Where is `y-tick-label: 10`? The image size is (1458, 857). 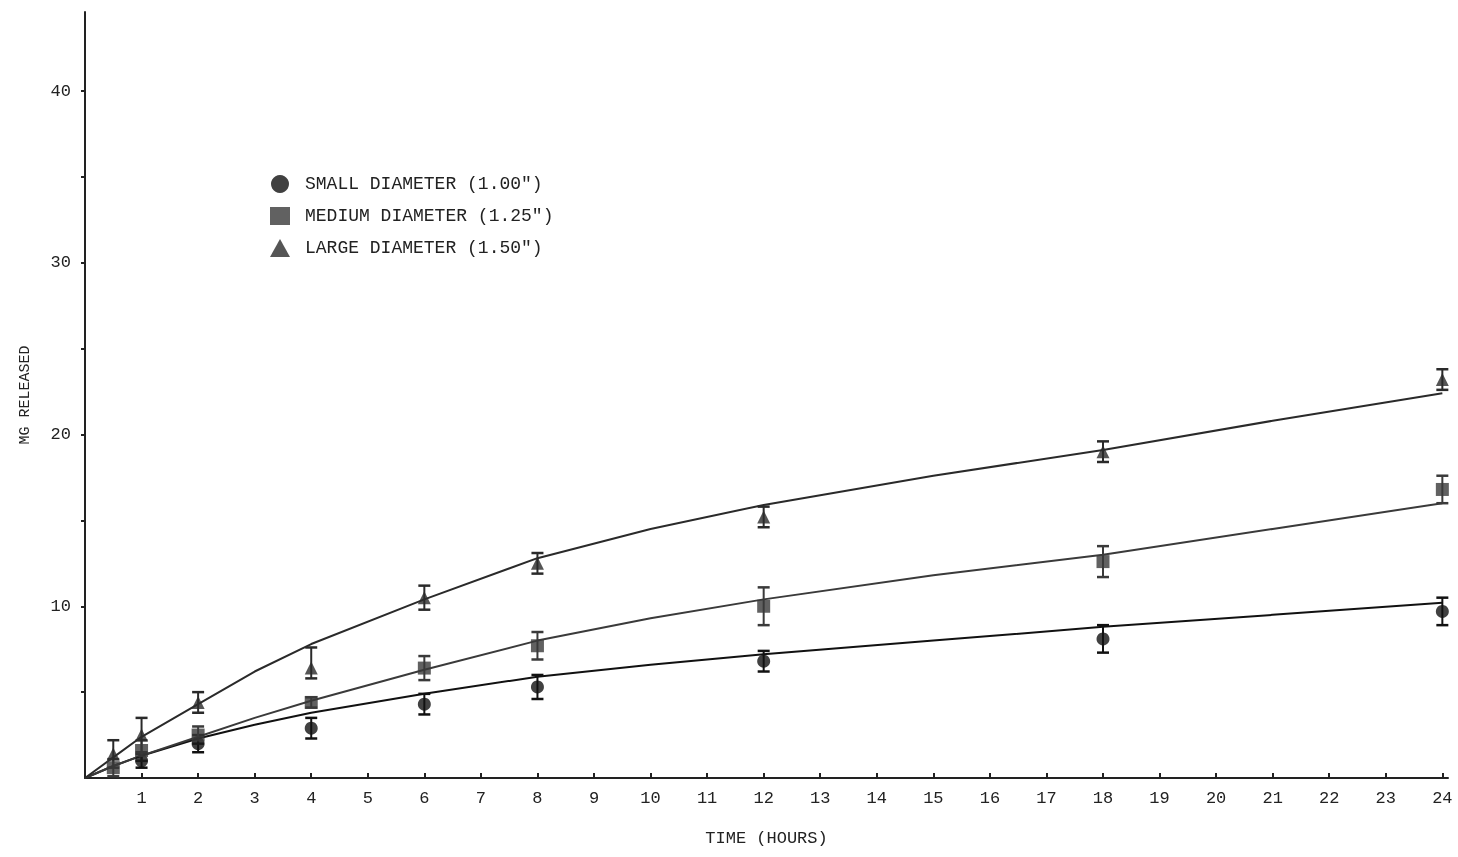 y-tick-label: 10 is located at coordinates (60, 606).